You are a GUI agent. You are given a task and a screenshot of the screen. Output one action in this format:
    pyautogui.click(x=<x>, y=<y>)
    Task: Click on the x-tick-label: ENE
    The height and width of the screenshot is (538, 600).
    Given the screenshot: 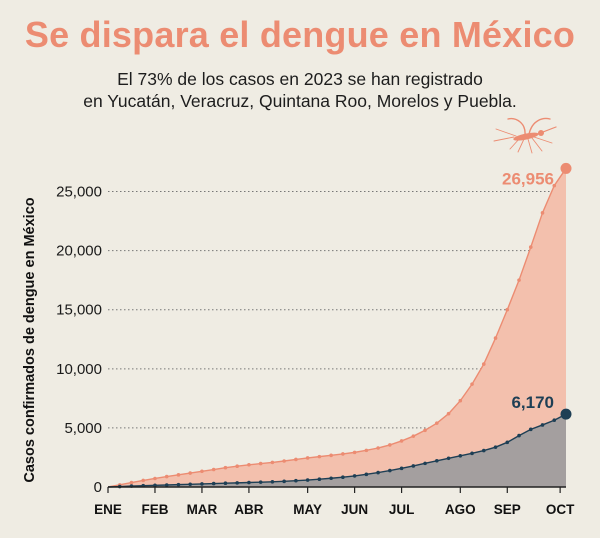 What is the action you would take?
    pyautogui.click(x=108, y=509)
    